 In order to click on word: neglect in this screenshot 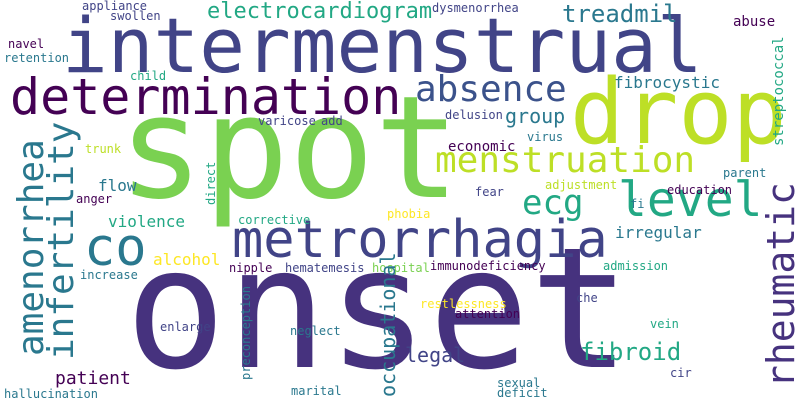, I will do `click(315, 331)`.